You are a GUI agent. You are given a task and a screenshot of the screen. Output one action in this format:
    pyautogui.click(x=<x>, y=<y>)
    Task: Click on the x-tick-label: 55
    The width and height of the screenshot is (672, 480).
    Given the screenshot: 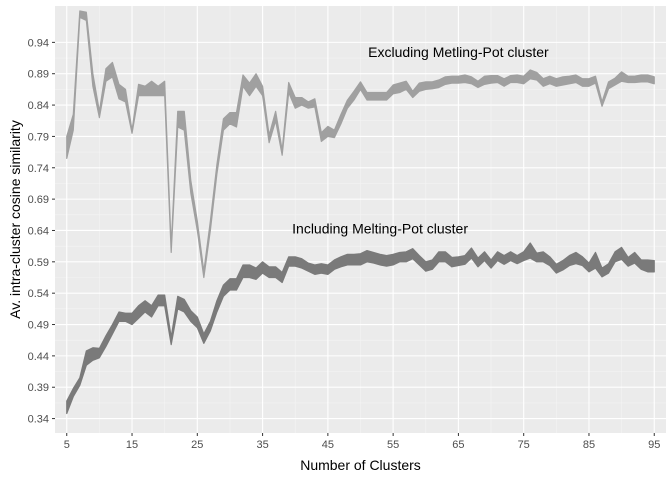 What is the action you would take?
    pyautogui.click(x=393, y=445)
    